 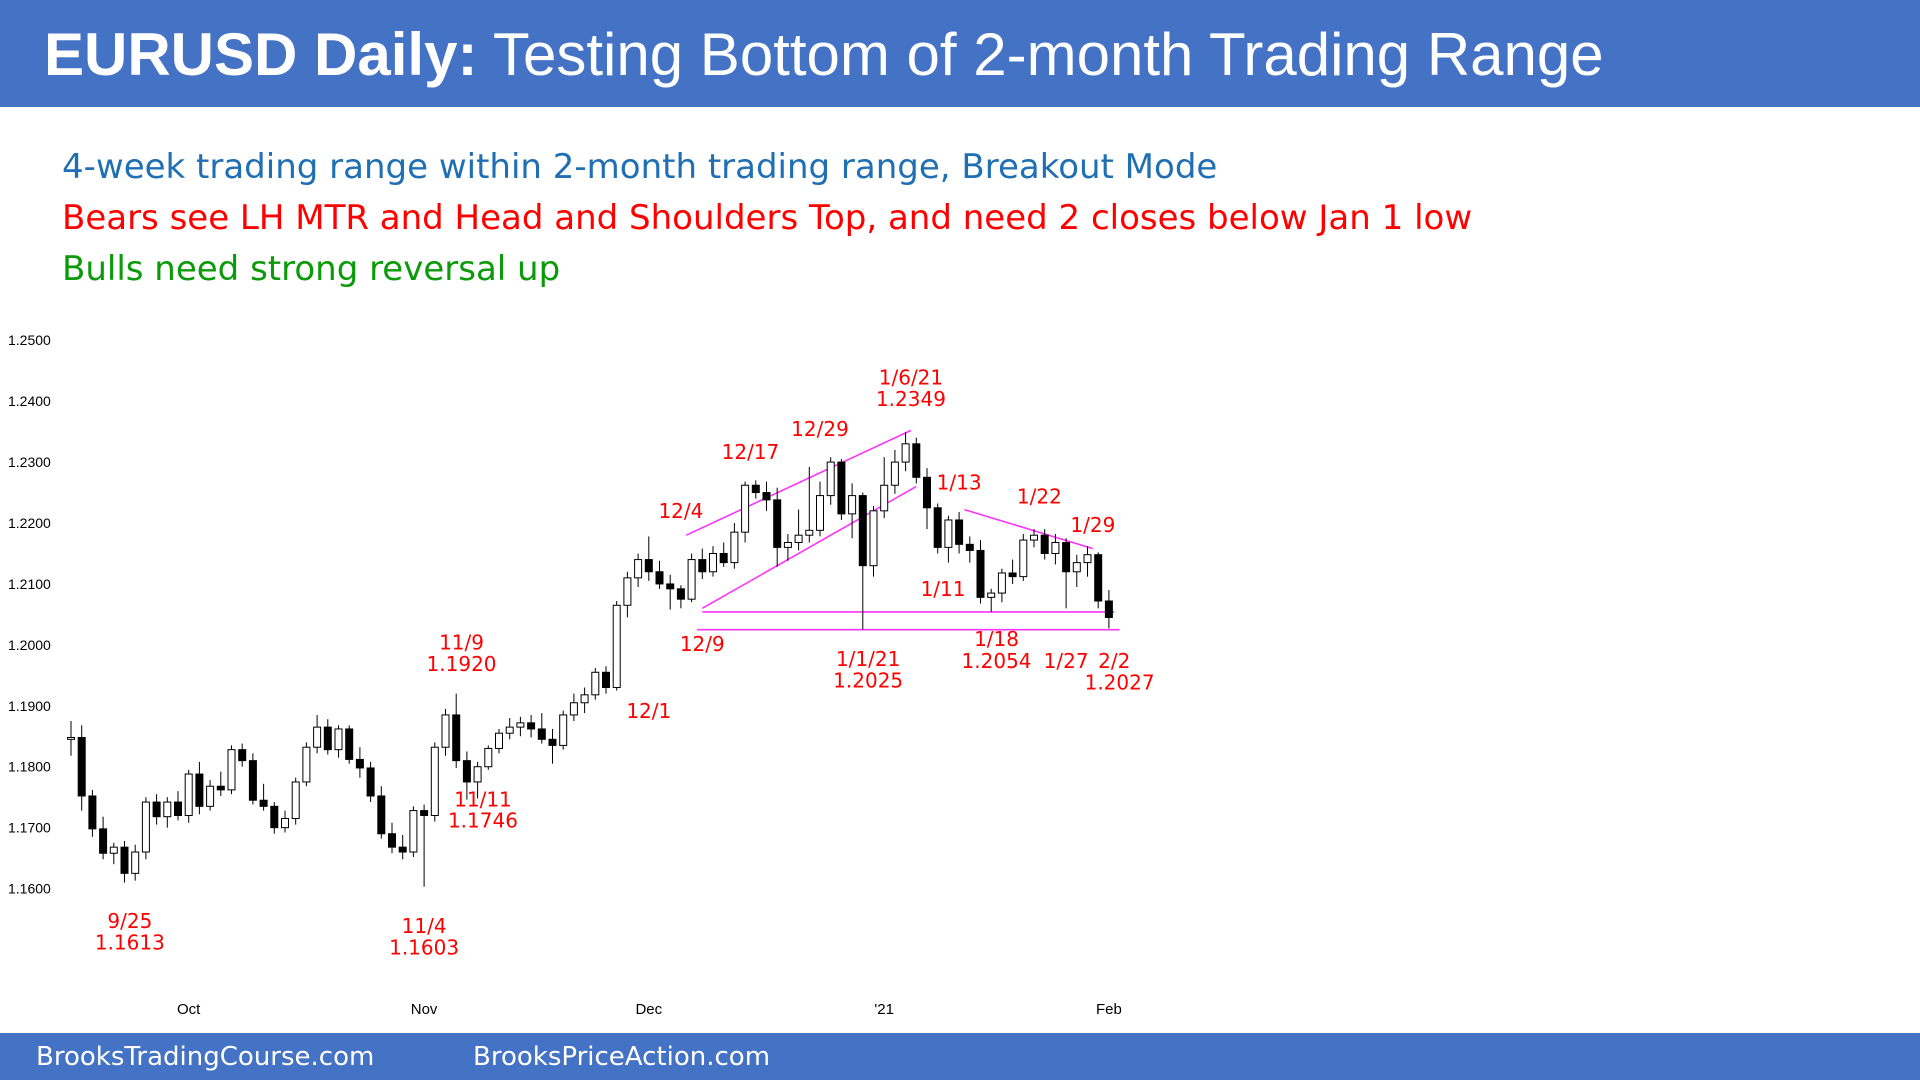 I want to click on price-annotation: 11/11, so click(x=483, y=799).